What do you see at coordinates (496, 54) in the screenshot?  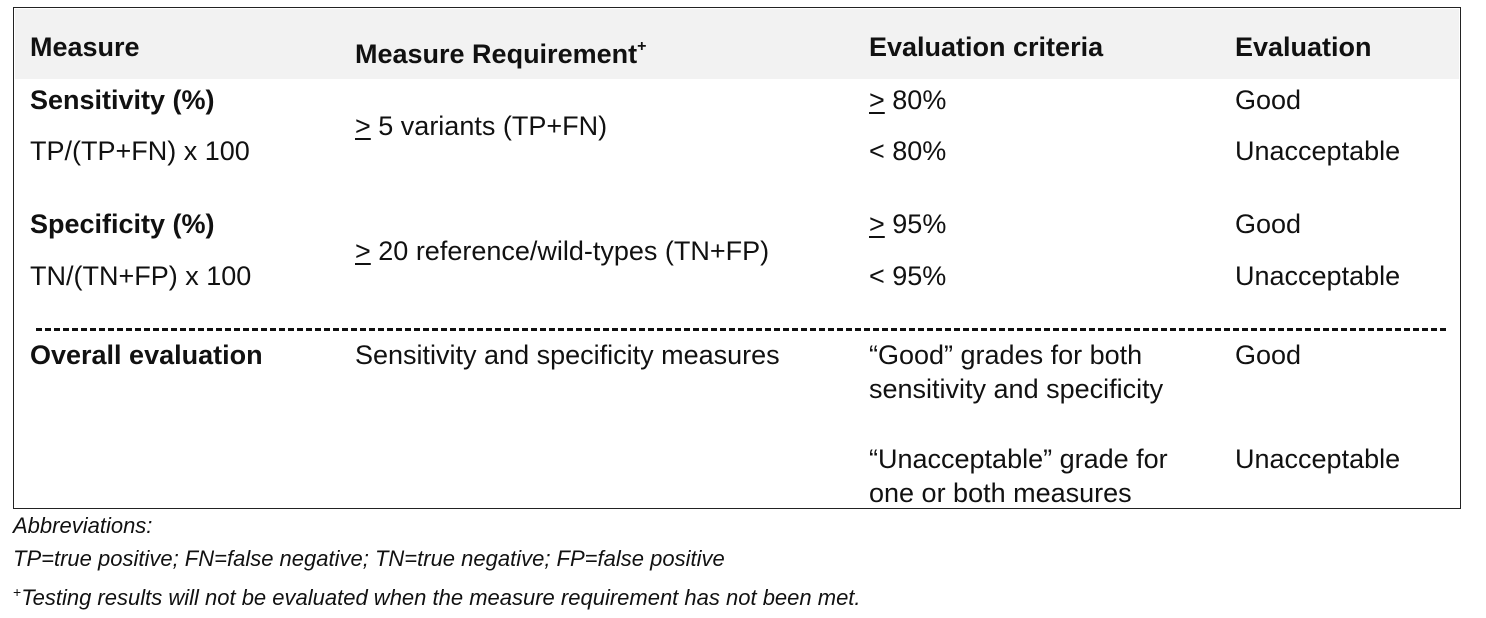 I see `header-requirement-label: Measure Requirement` at bounding box center [496, 54].